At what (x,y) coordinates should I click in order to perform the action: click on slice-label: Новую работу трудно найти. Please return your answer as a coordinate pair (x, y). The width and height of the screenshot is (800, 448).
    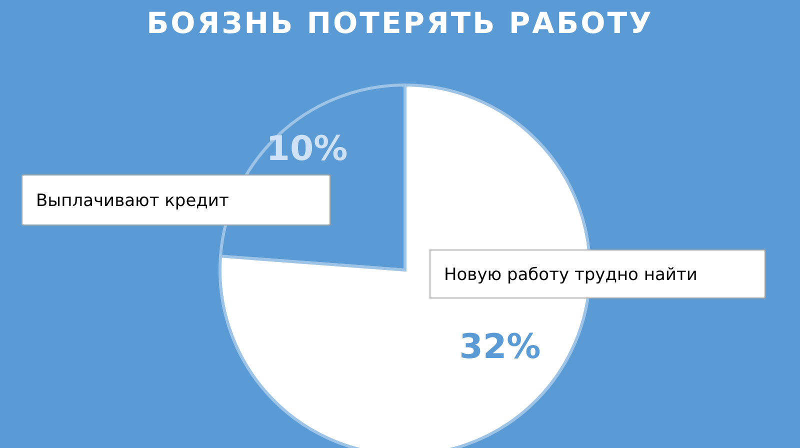
    Looking at the image, I should click on (571, 275).